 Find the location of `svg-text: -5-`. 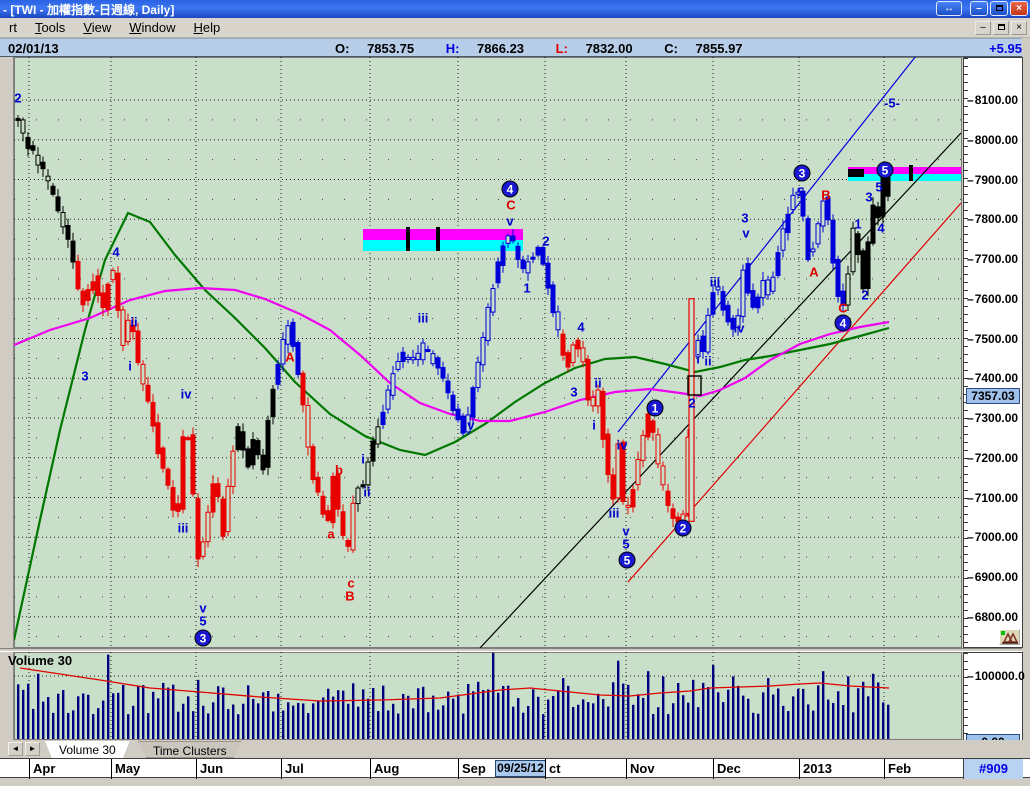

svg-text: -5- is located at coordinates (892, 103).